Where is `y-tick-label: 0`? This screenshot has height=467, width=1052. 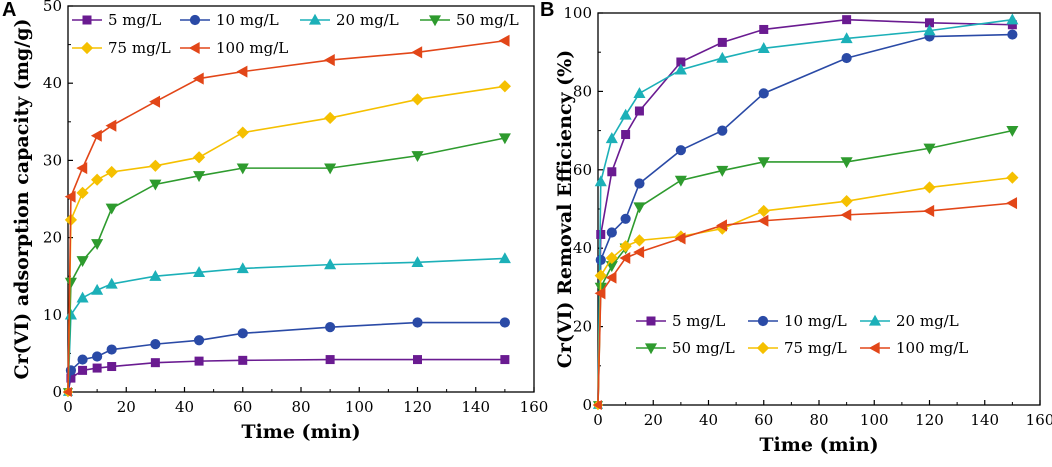
y-tick-label: 0 is located at coordinates (57, 392).